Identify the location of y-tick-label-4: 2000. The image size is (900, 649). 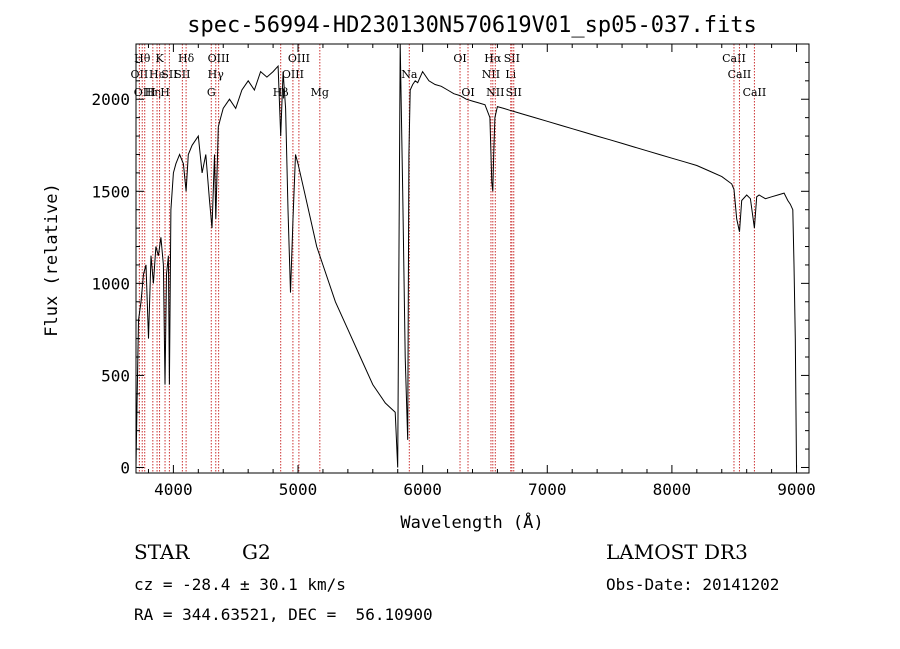
(110, 99).